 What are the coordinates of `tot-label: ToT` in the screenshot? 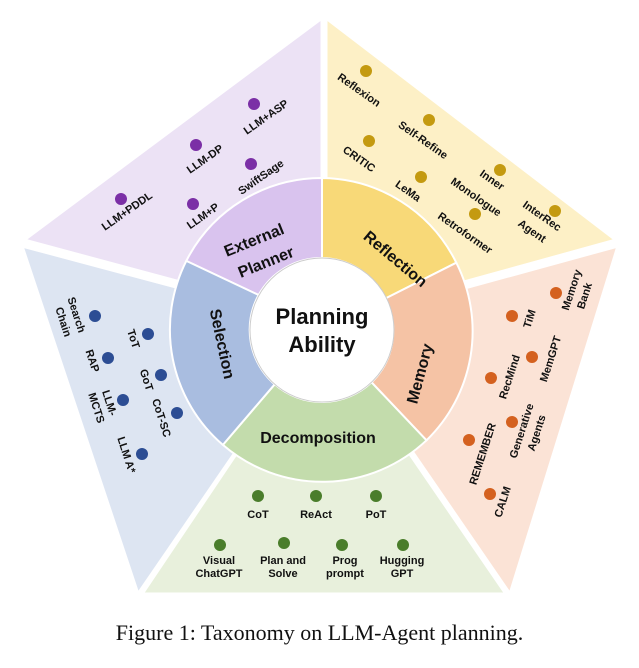 It's located at (132, 339).